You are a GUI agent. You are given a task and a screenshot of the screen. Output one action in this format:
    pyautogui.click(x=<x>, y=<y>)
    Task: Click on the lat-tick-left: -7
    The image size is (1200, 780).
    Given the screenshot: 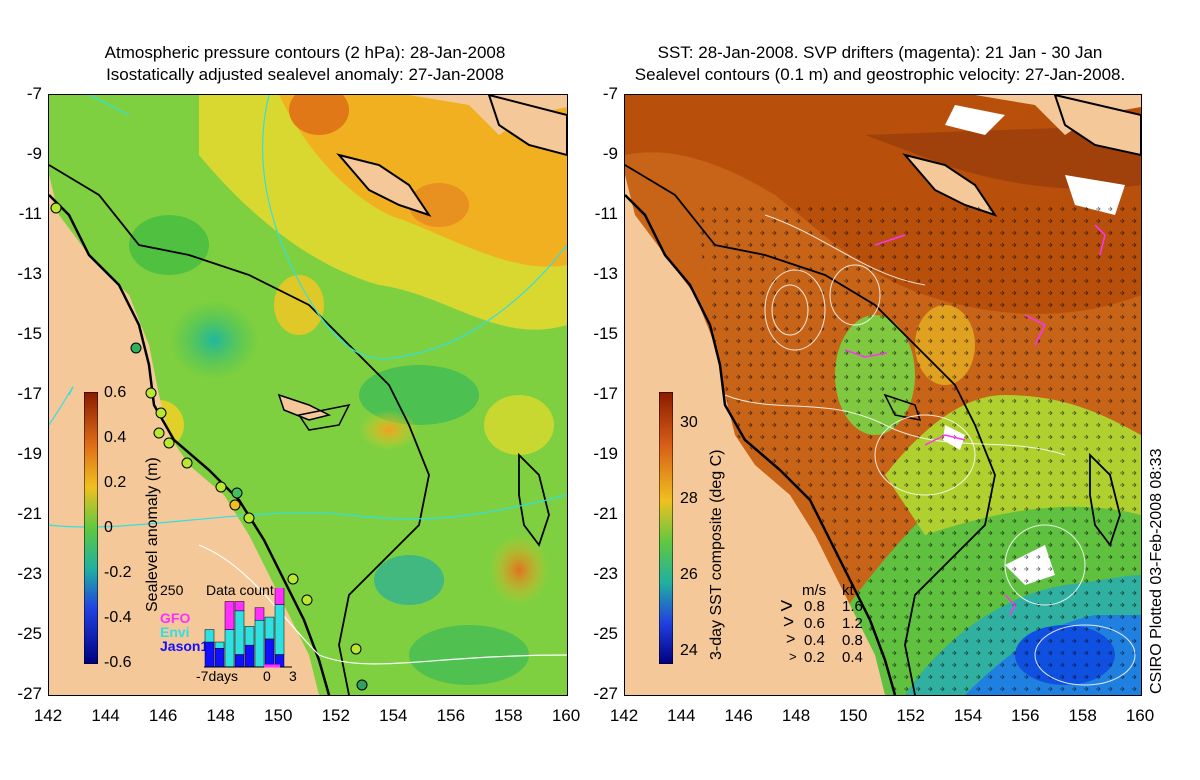 What is the action you would take?
    pyautogui.click(x=34, y=93)
    